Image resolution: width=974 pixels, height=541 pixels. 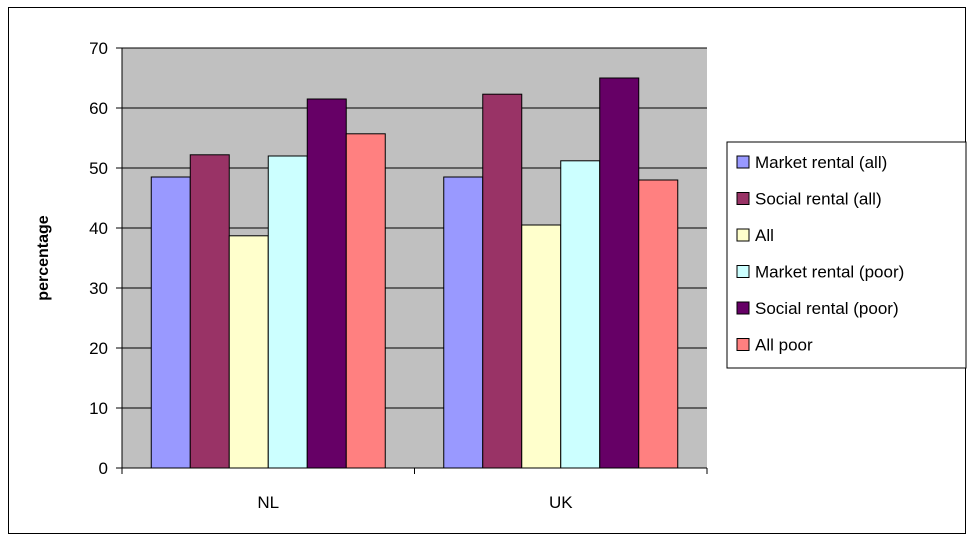 What do you see at coordinates (98, 228) in the screenshot?
I see `y-tick-label: 40` at bounding box center [98, 228].